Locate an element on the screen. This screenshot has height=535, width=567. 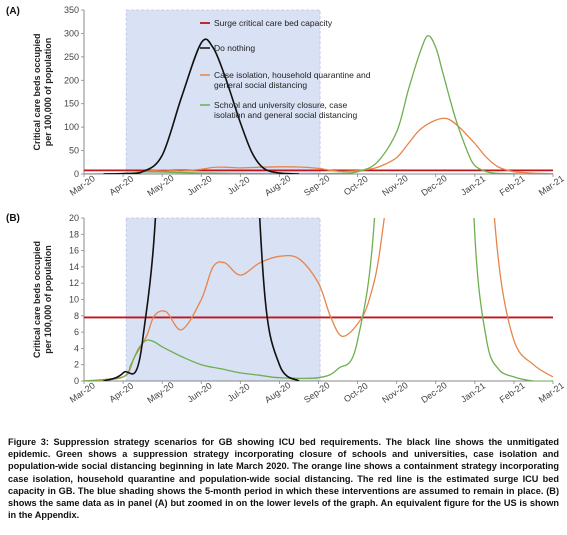
legend-label-do-nothing: Do nothing is located at coordinates (234, 48).